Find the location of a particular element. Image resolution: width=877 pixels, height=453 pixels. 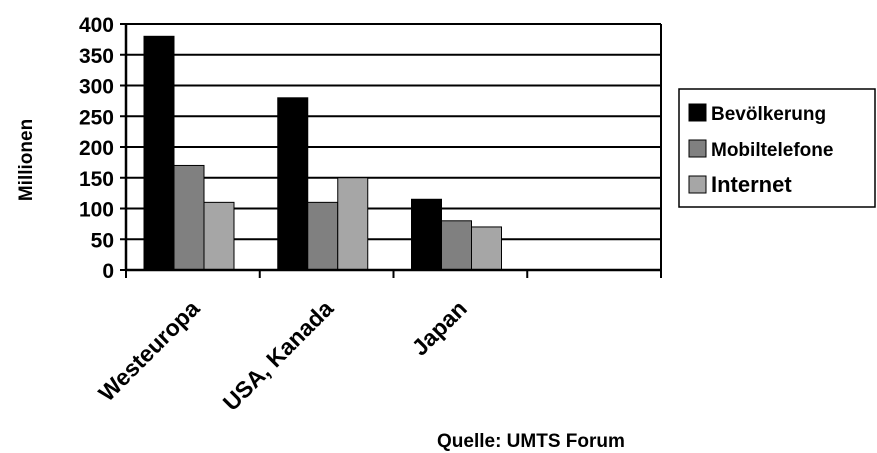

y-tick-labels: 0 50 100 150 200 250 300 350 400 is located at coordinates (96, 148).